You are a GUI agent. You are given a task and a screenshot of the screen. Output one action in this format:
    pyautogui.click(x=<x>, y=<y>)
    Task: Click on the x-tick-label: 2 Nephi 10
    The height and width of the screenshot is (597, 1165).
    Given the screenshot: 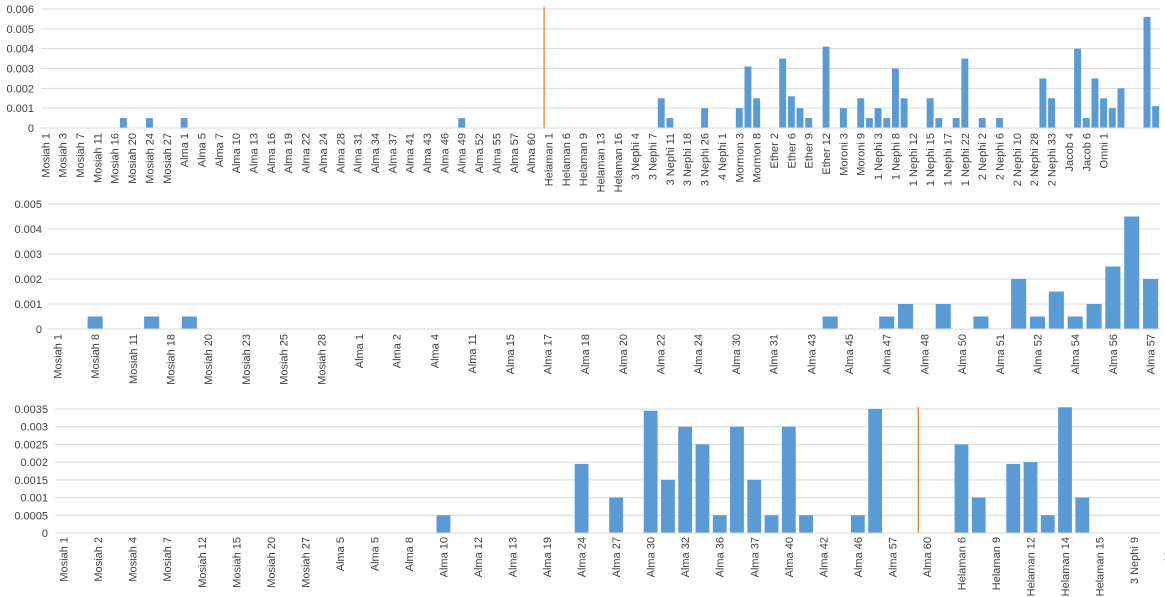 What is the action you would take?
    pyautogui.click(x=1018, y=159)
    